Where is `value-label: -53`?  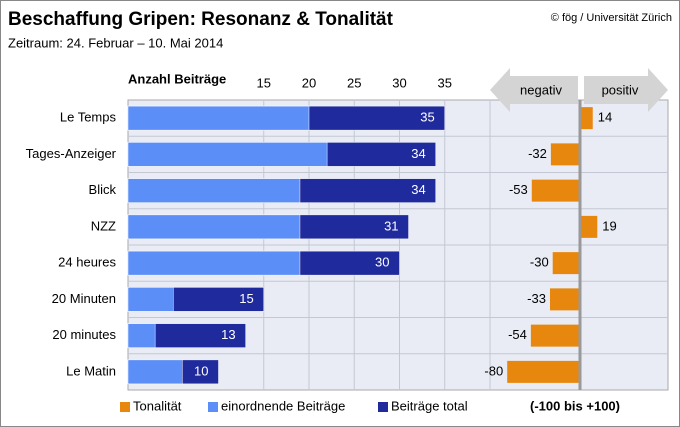
value-label: -53 is located at coordinates (518, 189).